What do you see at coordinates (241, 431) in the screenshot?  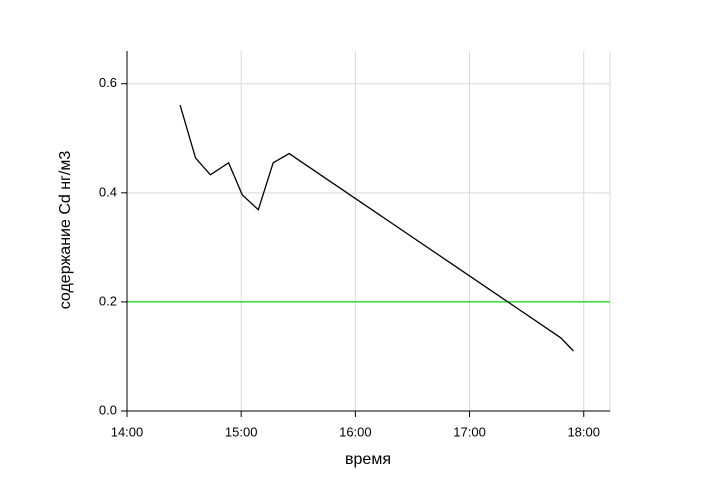 I see `x-tick-label: 15:00` at bounding box center [241, 431].